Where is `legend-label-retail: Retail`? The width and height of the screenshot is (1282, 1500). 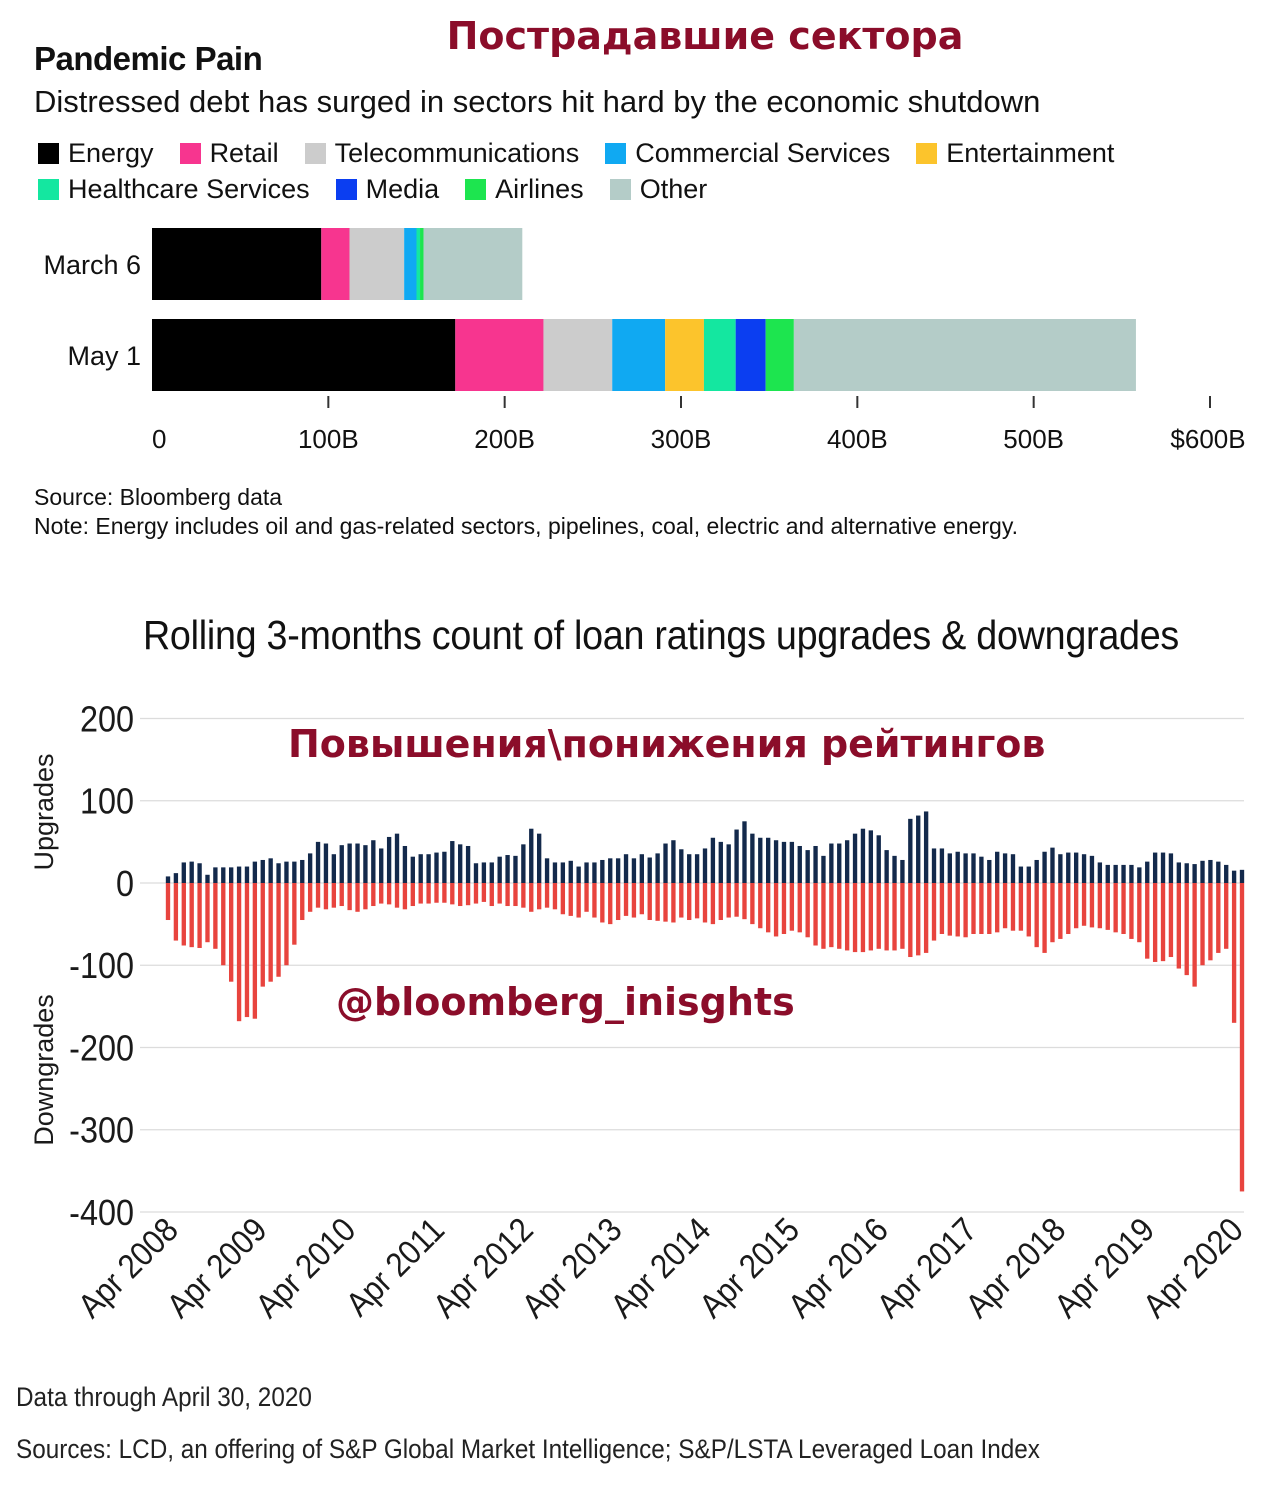 legend-label-retail: Retail is located at coordinates (244, 153).